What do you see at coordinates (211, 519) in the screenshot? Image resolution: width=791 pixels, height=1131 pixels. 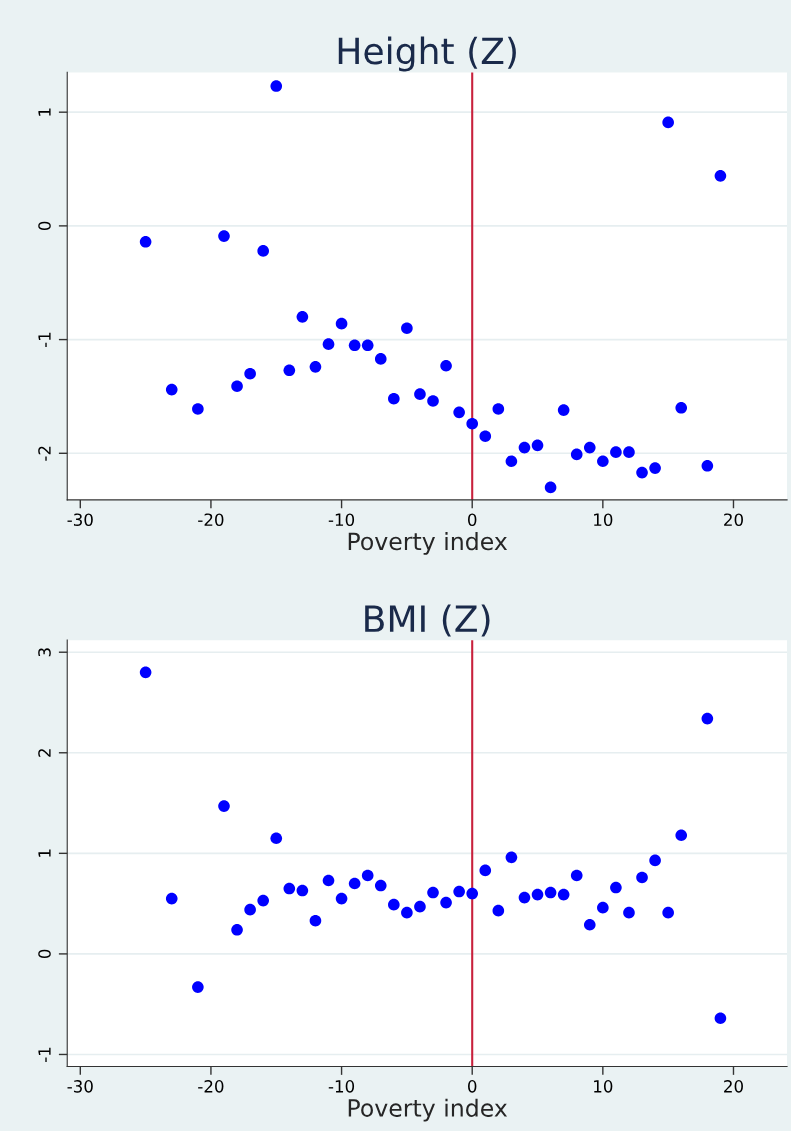 I see `x-tick-label: -20` at bounding box center [211, 519].